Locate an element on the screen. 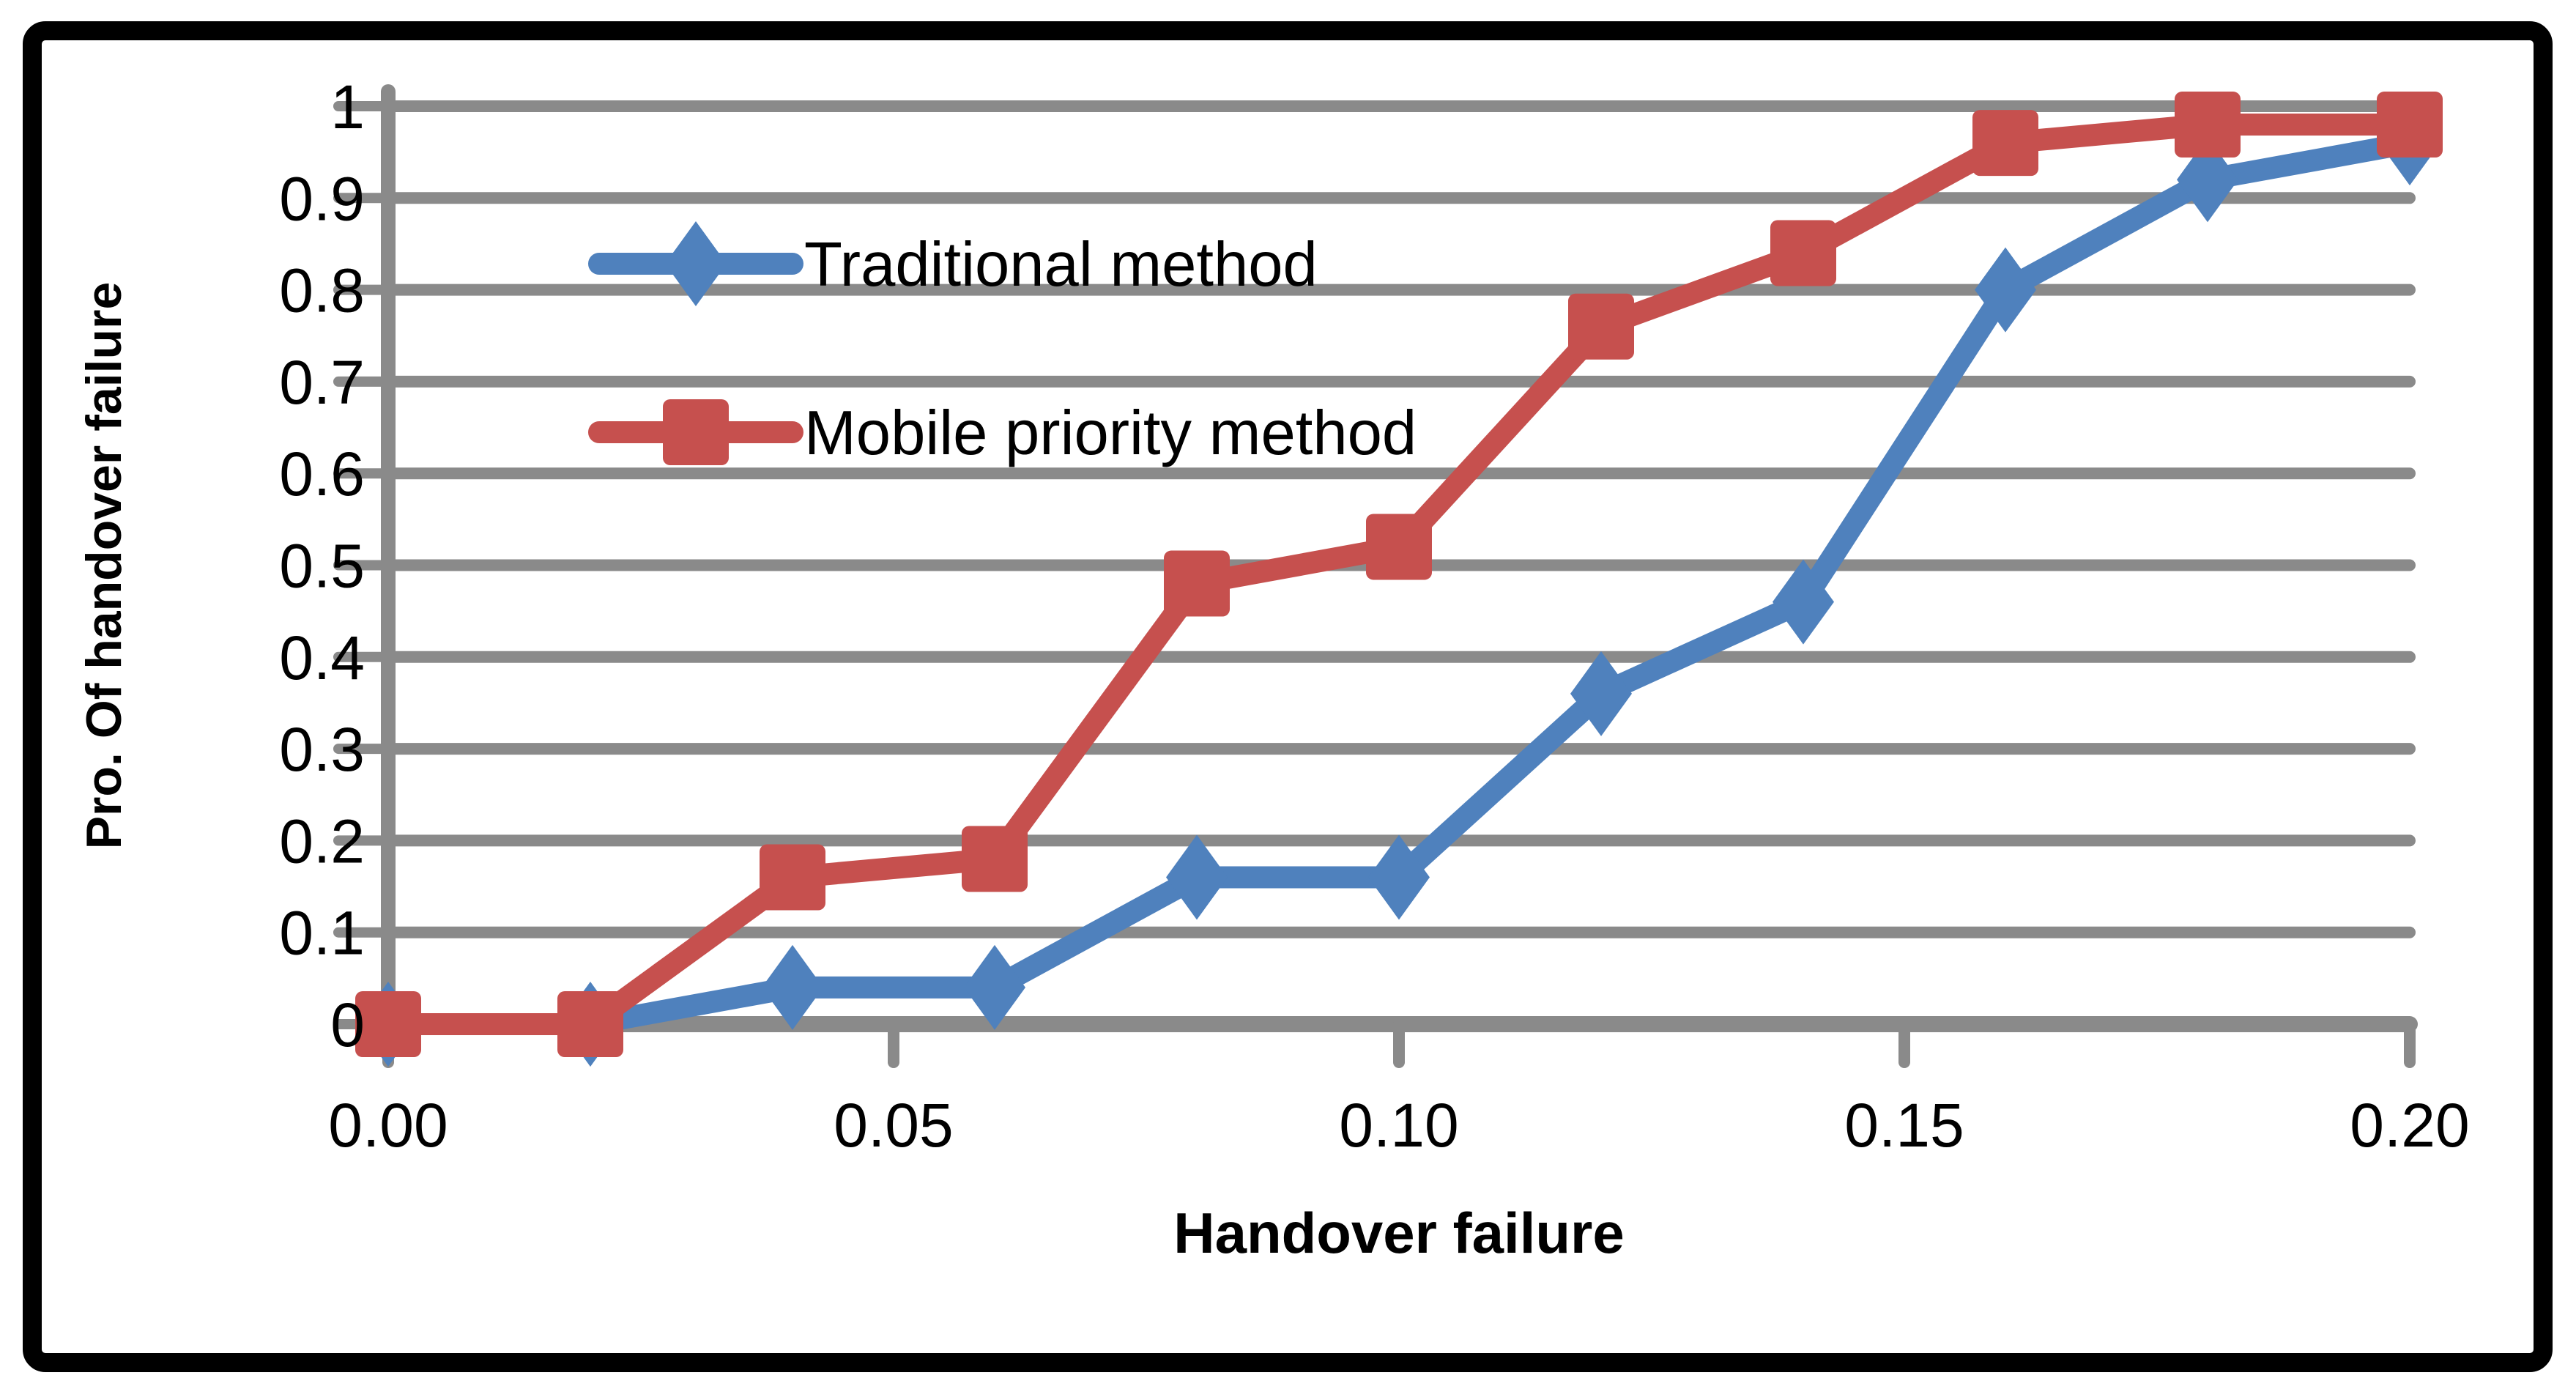 This screenshot has height=1389, width=2576. y-tick-label-0.4: 0.4 is located at coordinates (322, 658).